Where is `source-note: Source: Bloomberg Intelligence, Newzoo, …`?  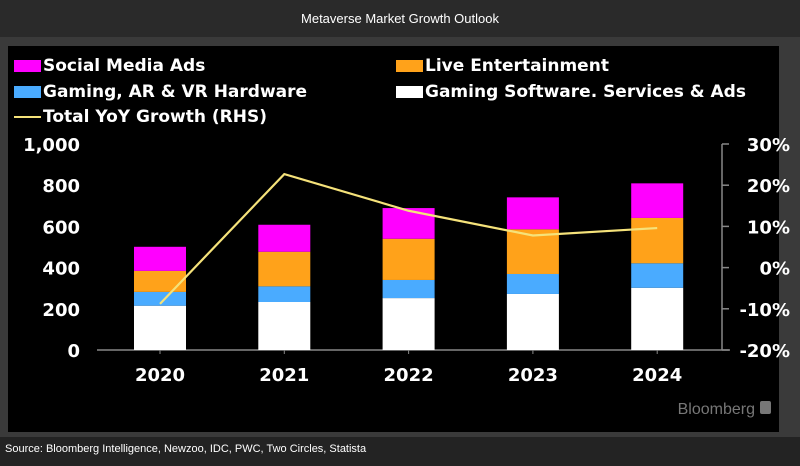
source-note: Source: Bloomberg Intelligence, Newzoo, … is located at coordinates (400, 451).